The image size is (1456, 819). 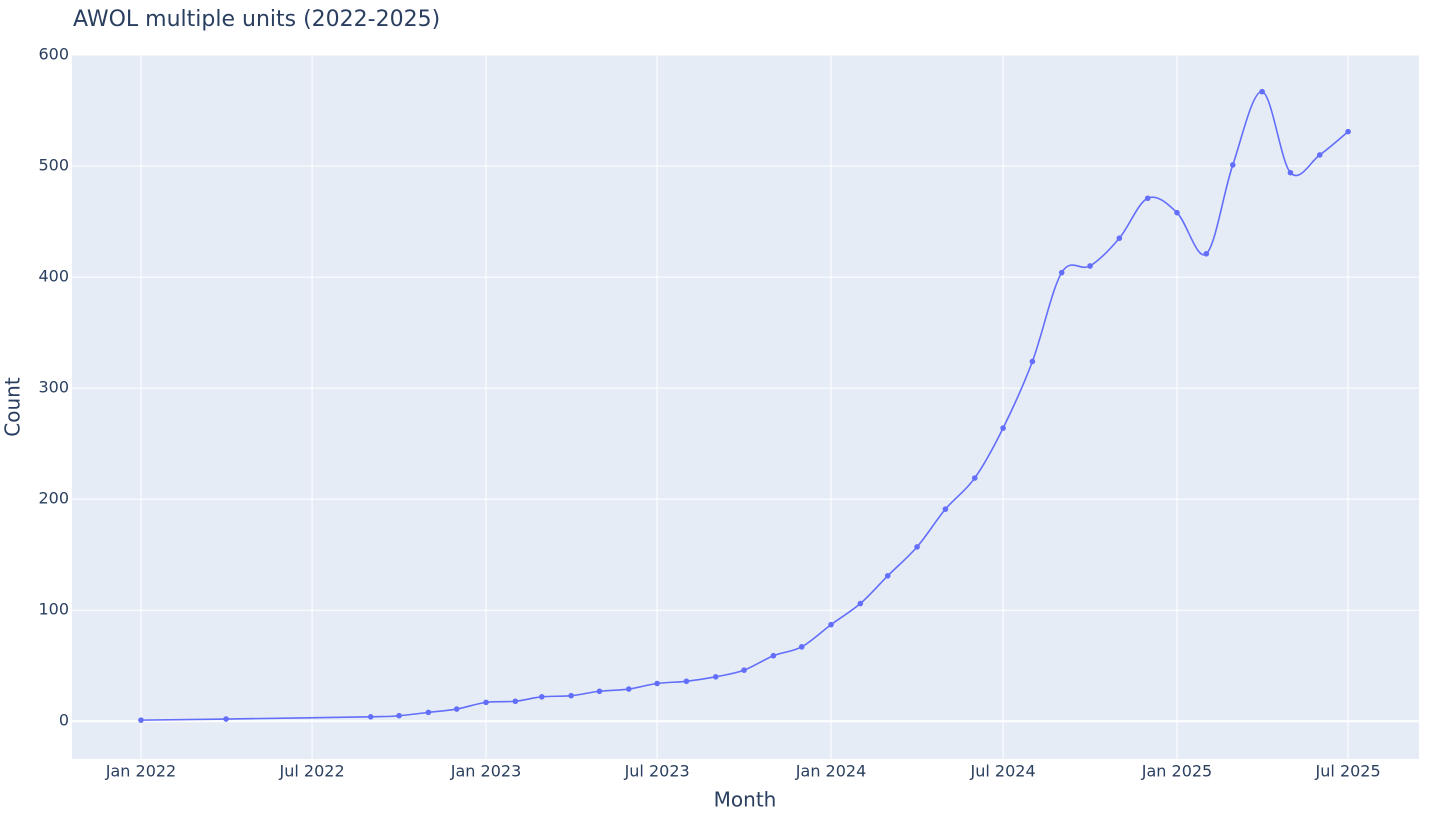 What do you see at coordinates (830, 771) in the screenshot?
I see `x-tick-label: Jan 2024` at bounding box center [830, 771].